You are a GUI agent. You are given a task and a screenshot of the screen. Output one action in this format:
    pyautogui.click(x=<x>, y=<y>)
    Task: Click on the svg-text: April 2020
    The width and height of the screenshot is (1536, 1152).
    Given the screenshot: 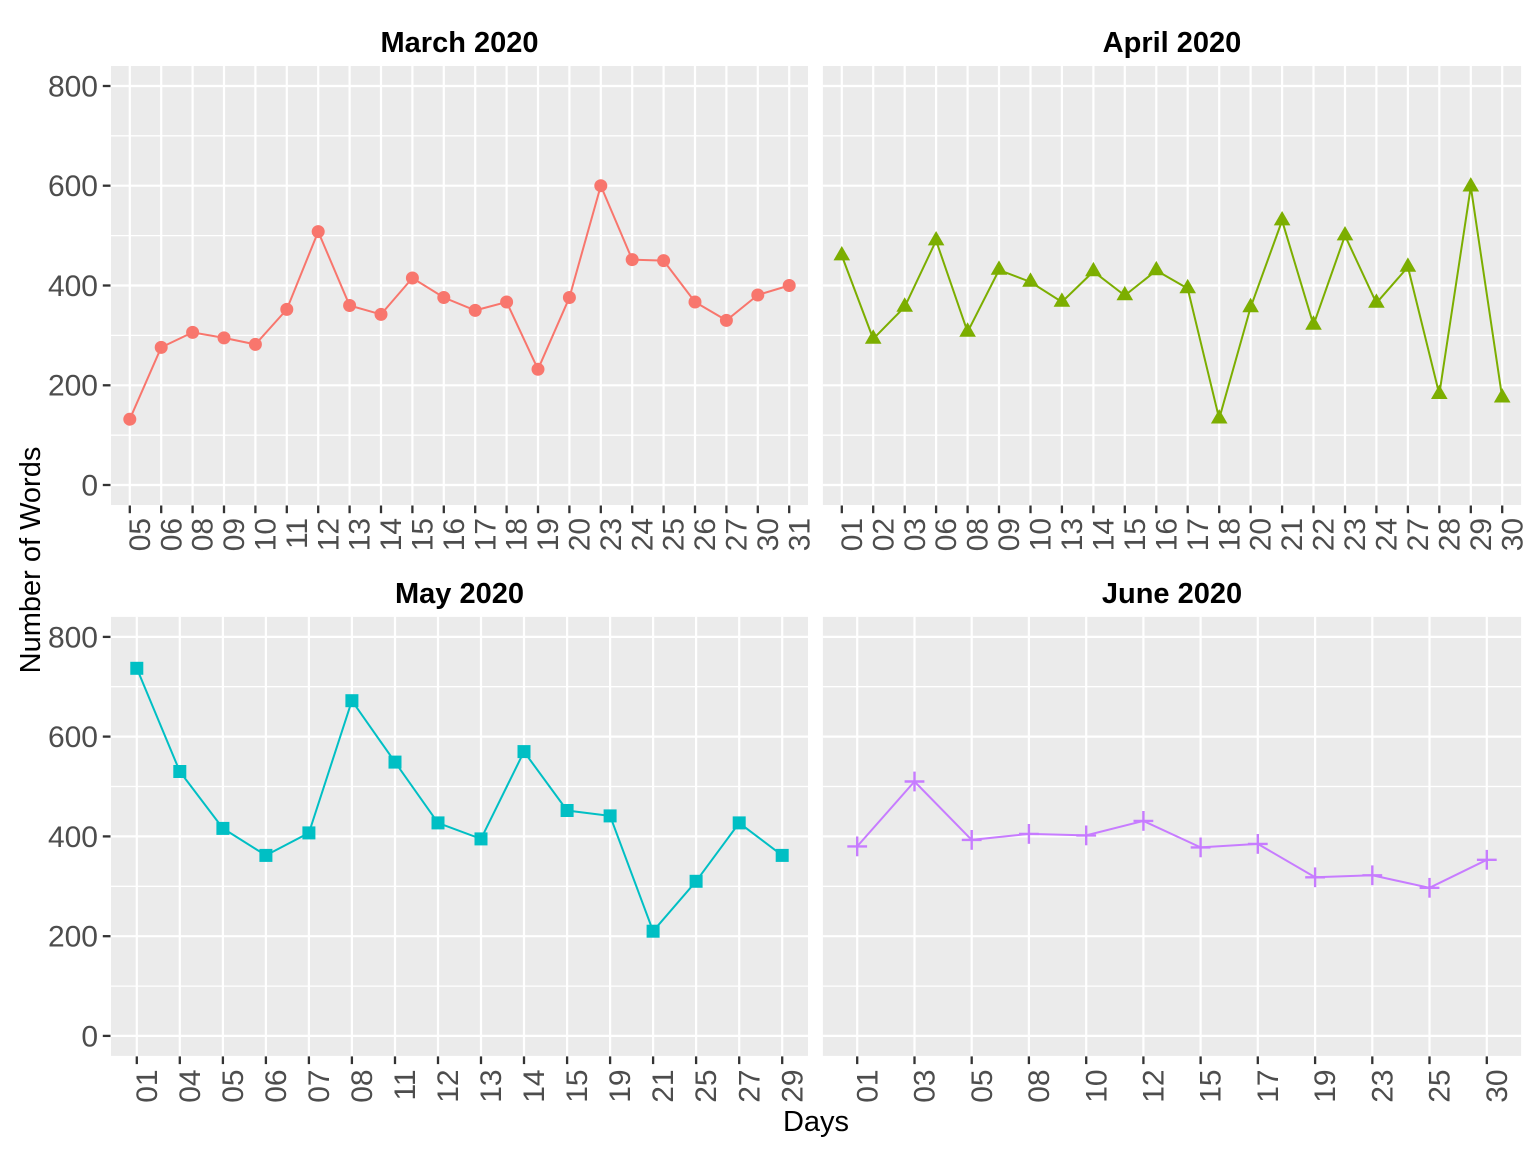 What is the action you would take?
    pyautogui.click(x=1172, y=43)
    